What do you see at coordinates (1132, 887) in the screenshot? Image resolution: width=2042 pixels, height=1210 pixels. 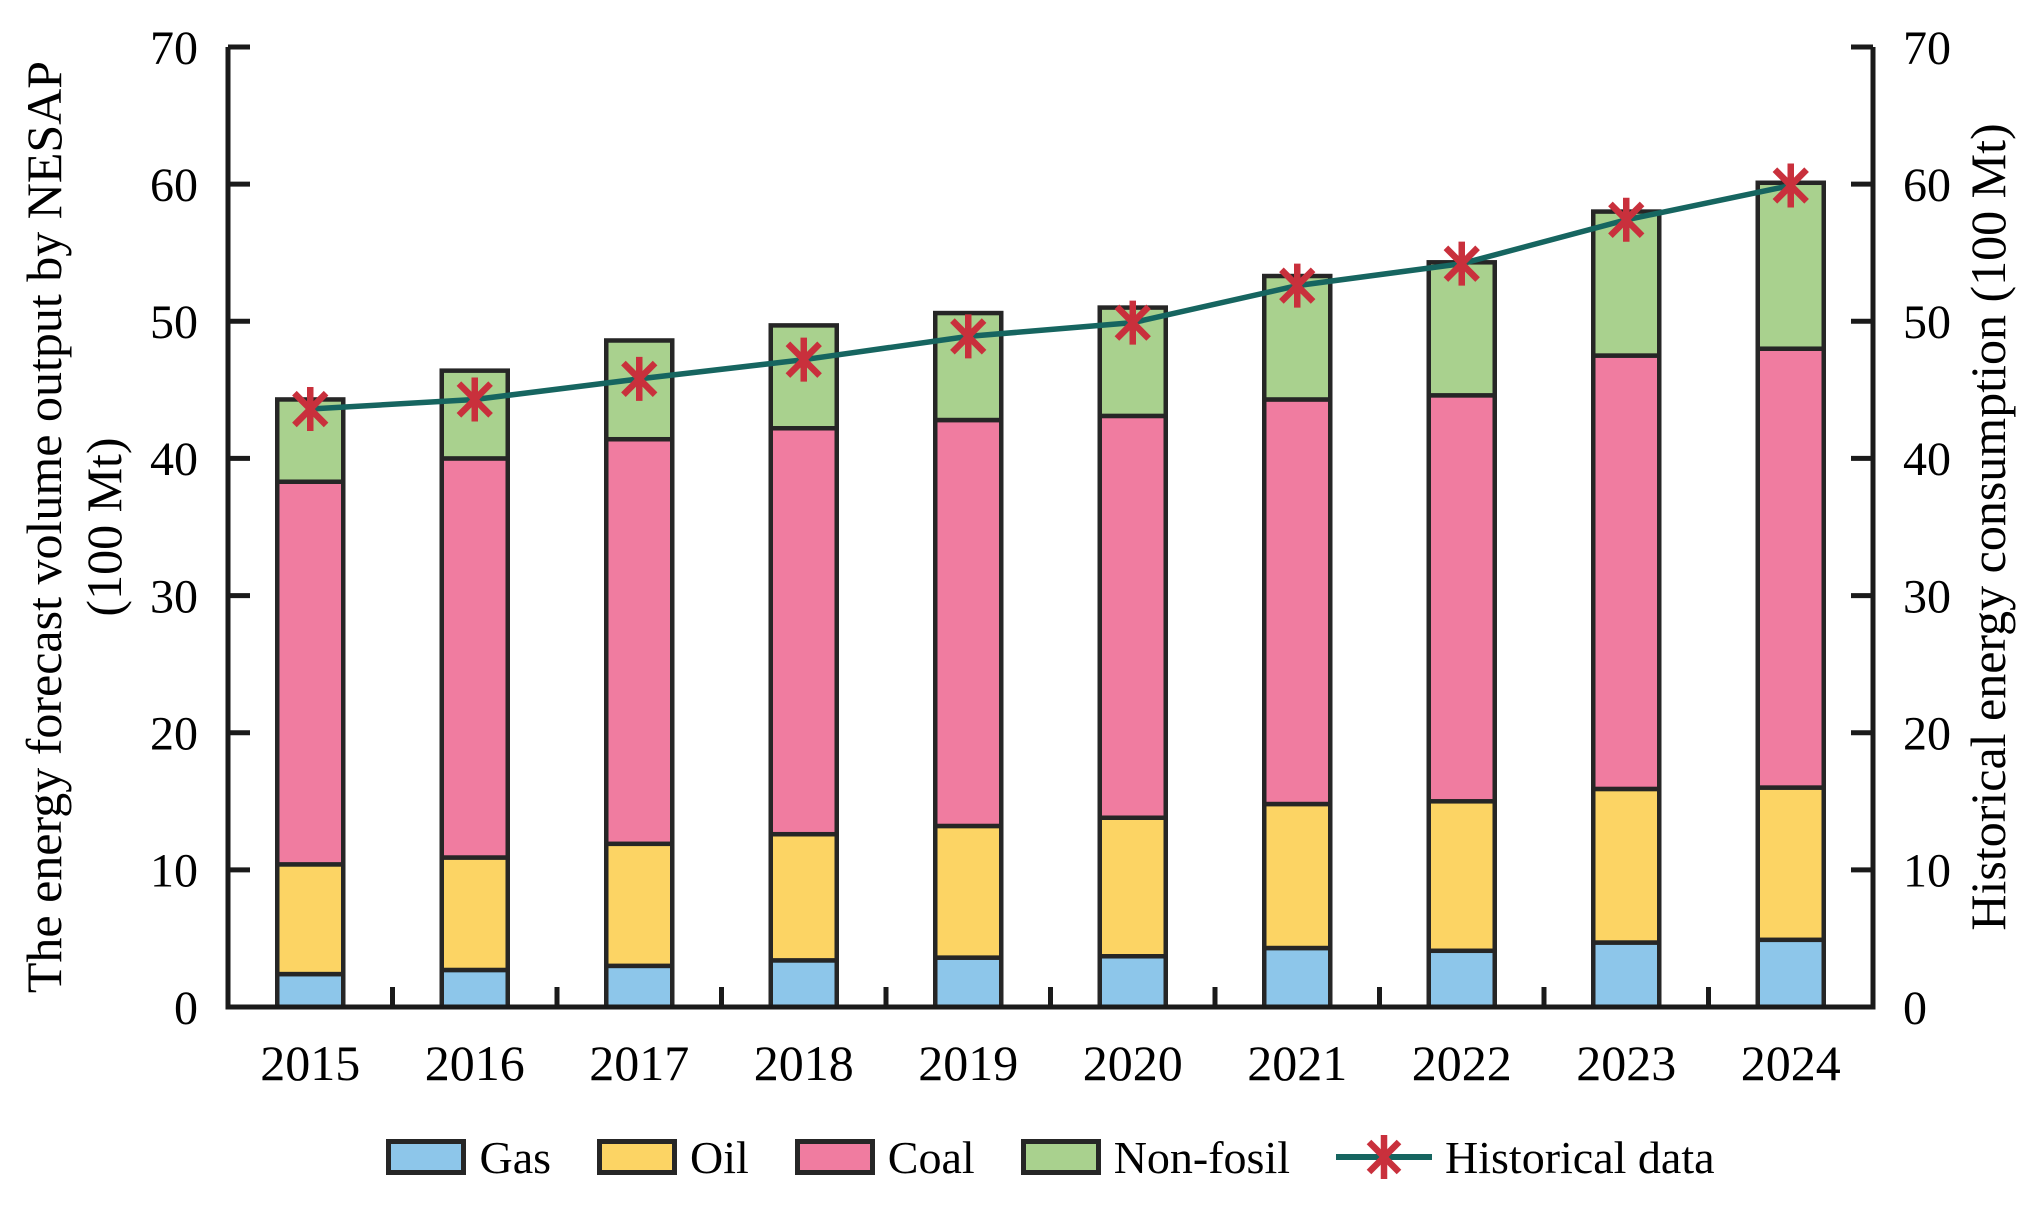 I see `bar-2020-oil` at bounding box center [1132, 887].